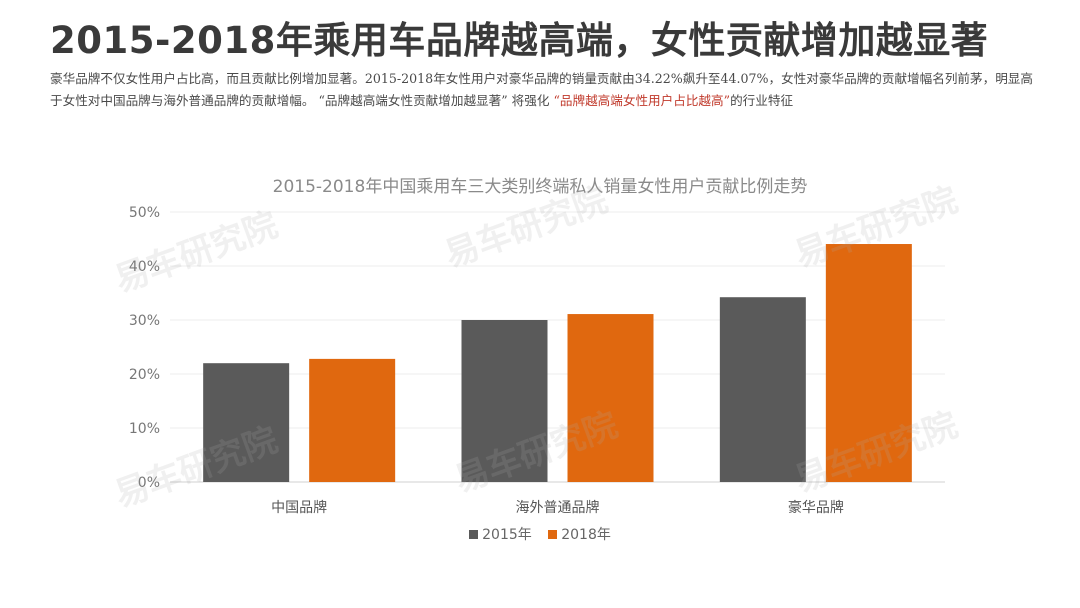 This screenshot has width=1080, height=608. I want to click on legend-label-2015: 2015年, so click(507, 535).